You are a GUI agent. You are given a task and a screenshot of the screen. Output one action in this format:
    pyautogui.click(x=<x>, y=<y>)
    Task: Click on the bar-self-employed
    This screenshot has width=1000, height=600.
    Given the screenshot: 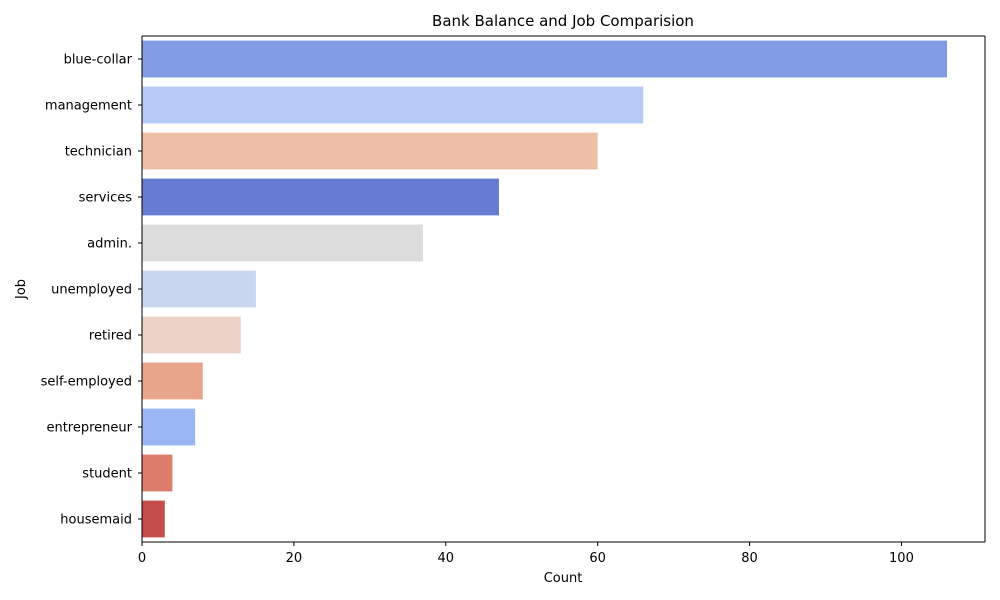 What is the action you would take?
    pyautogui.click(x=172, y=381)
    